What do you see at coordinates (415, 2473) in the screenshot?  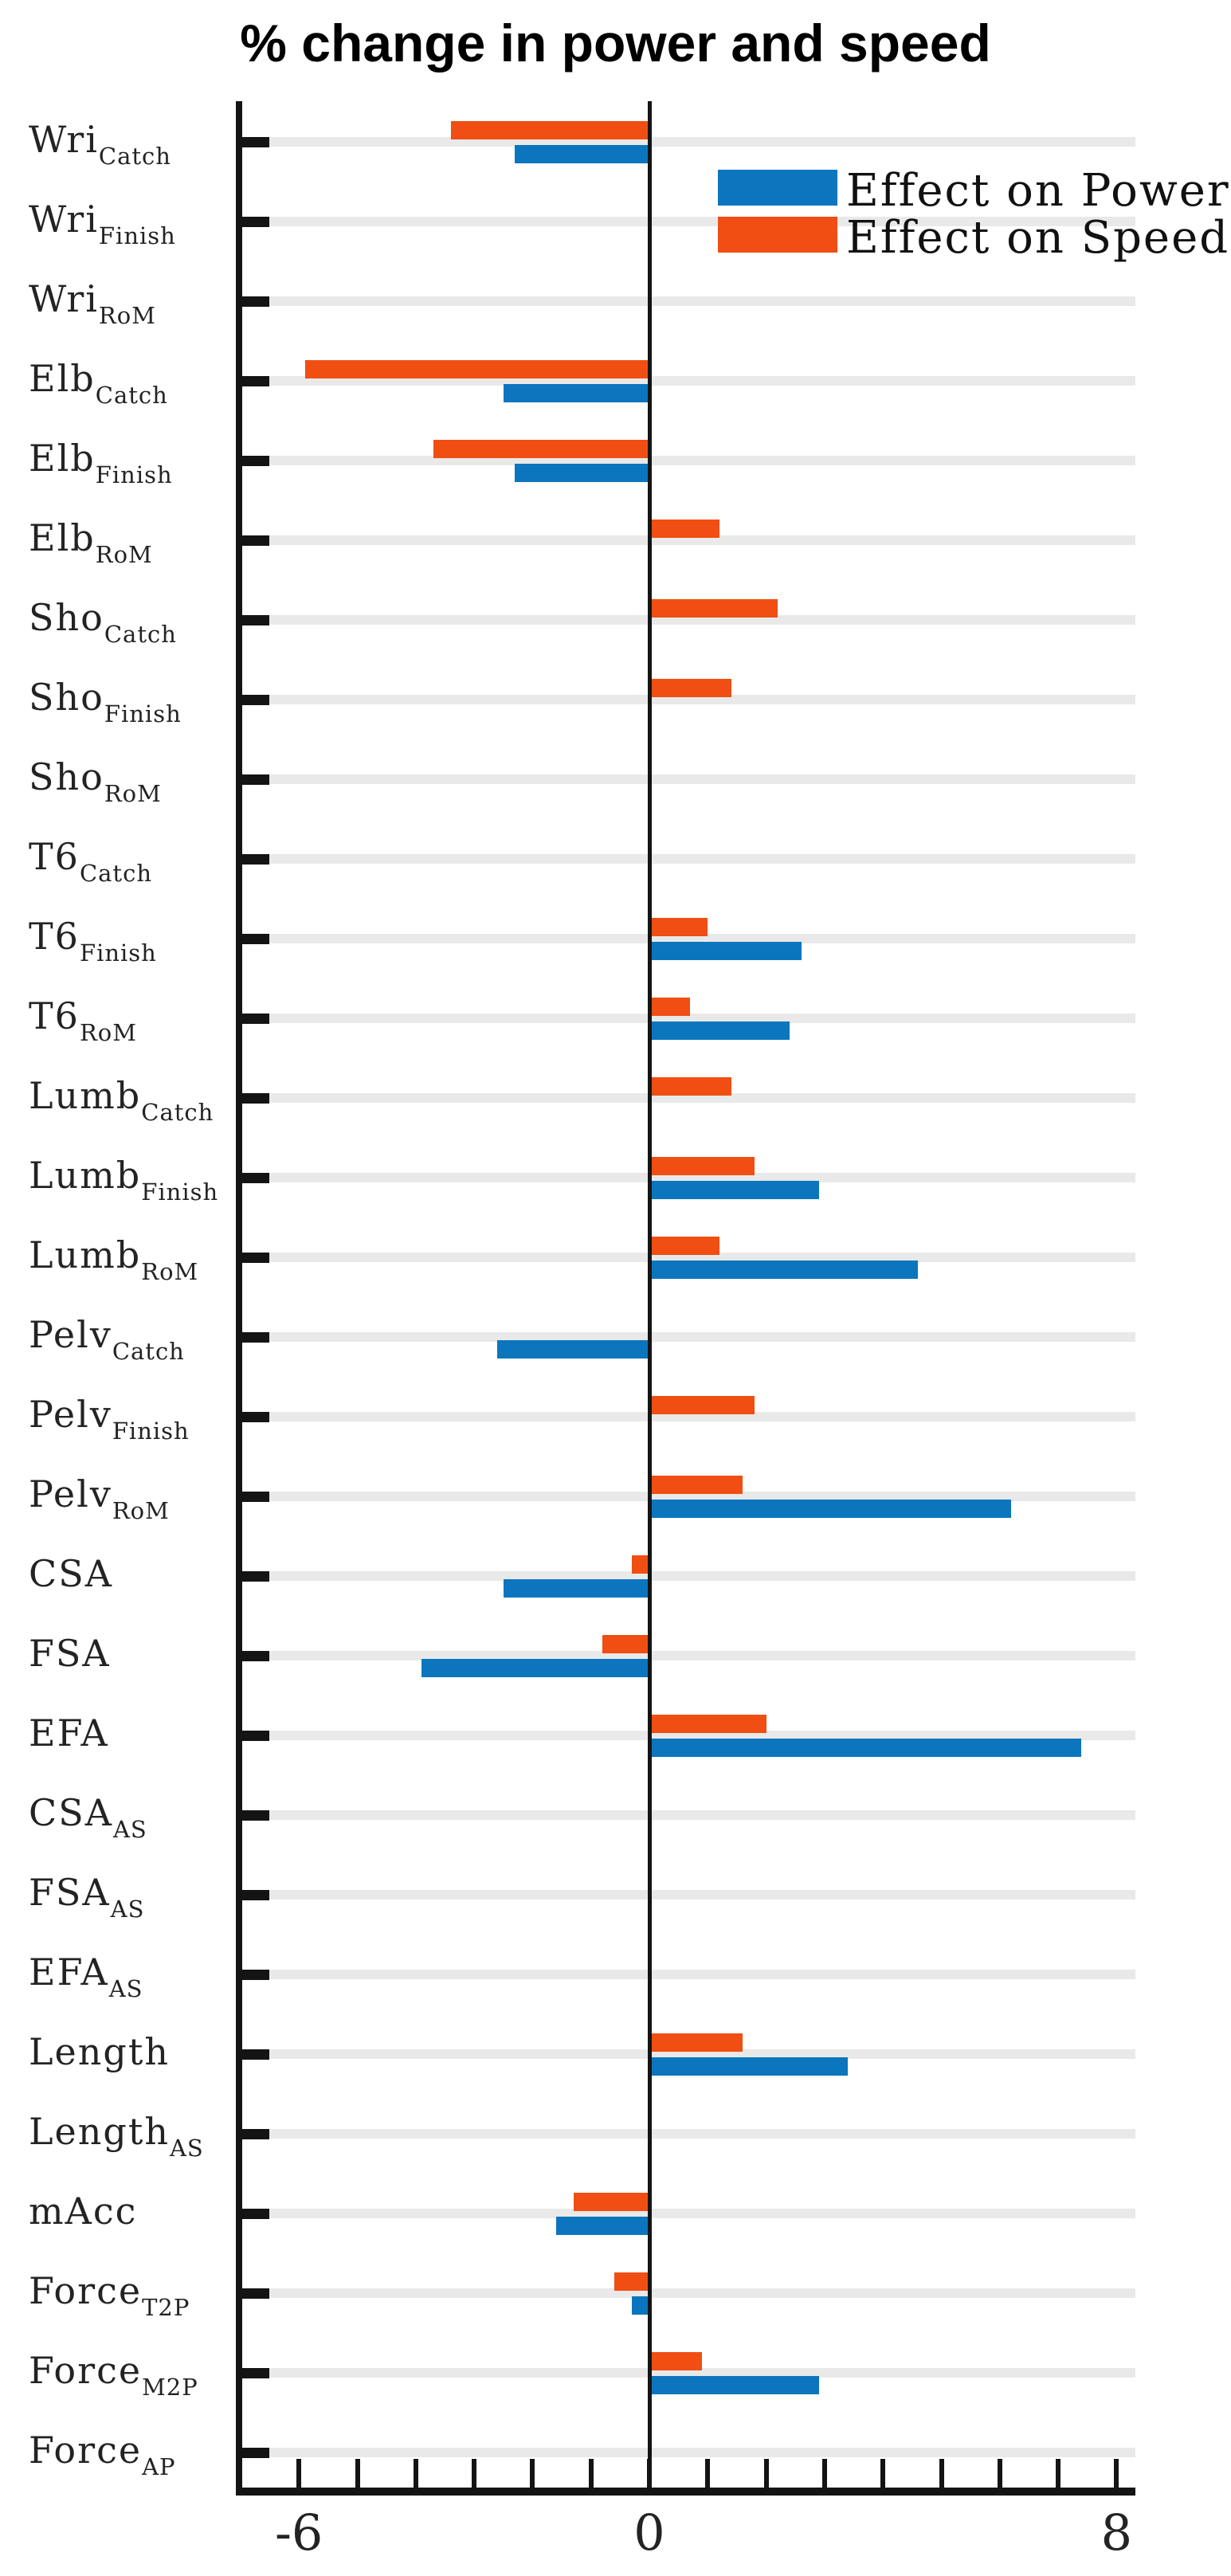 I see `x-tick--4` at bounding box center [415, 2473].